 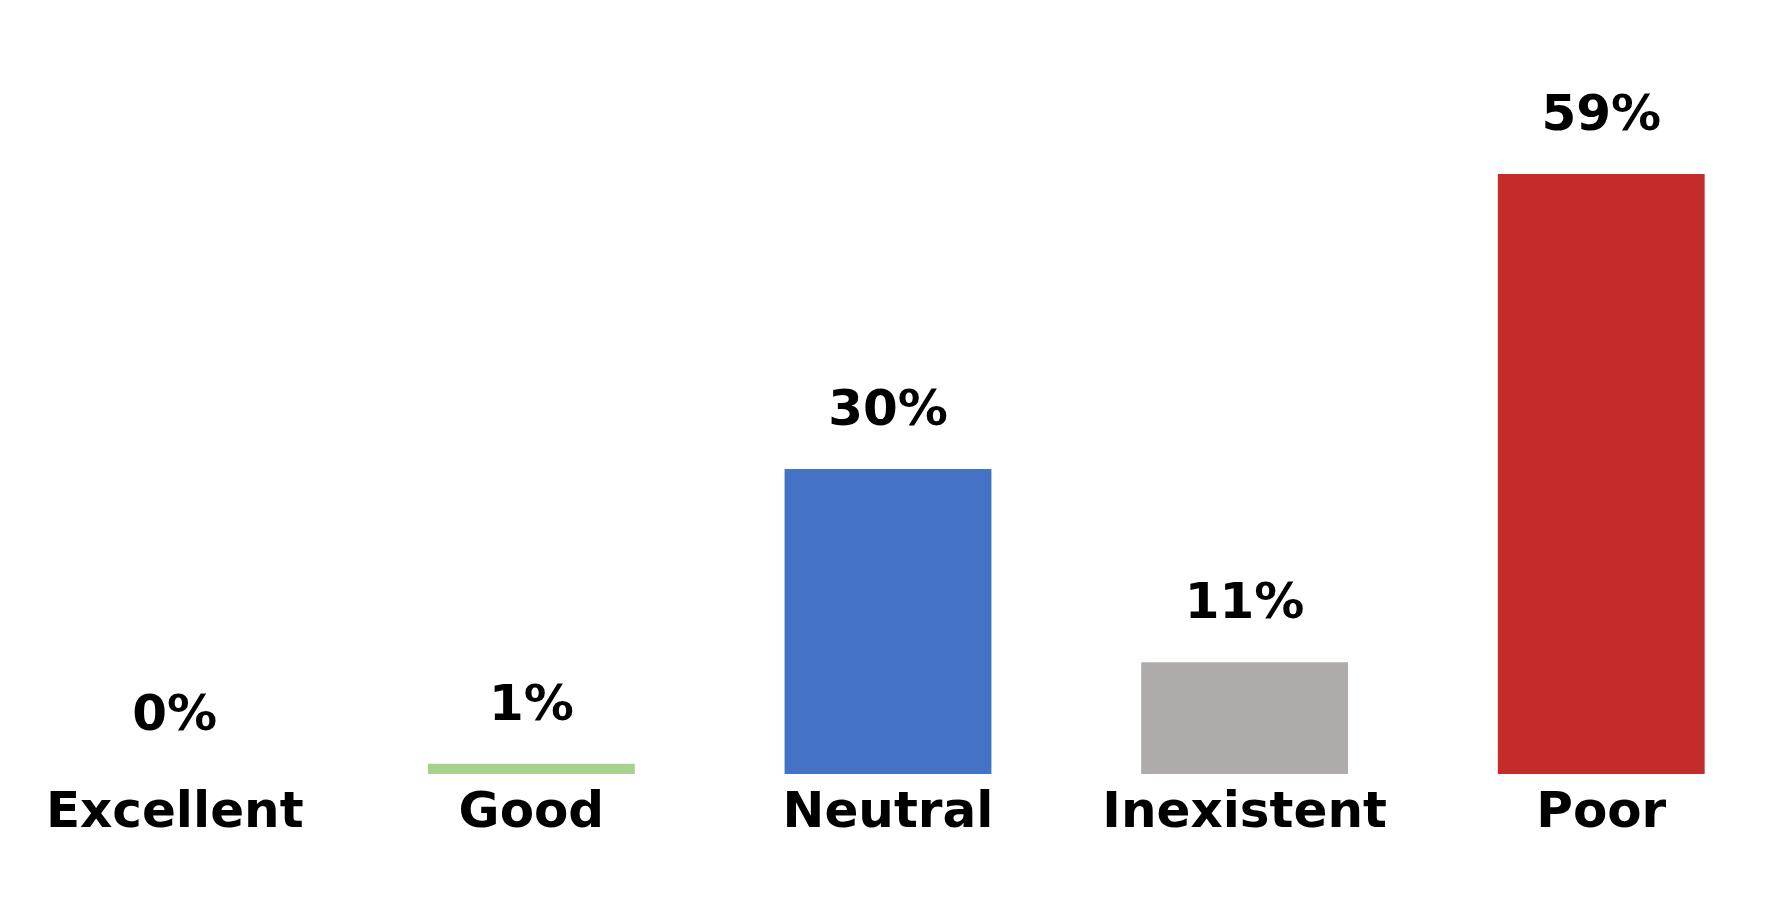 What do you see at coordinates (1244, 601) in the screenshot?
I see `data-label: 11%` at bounding box center [1244, 601].